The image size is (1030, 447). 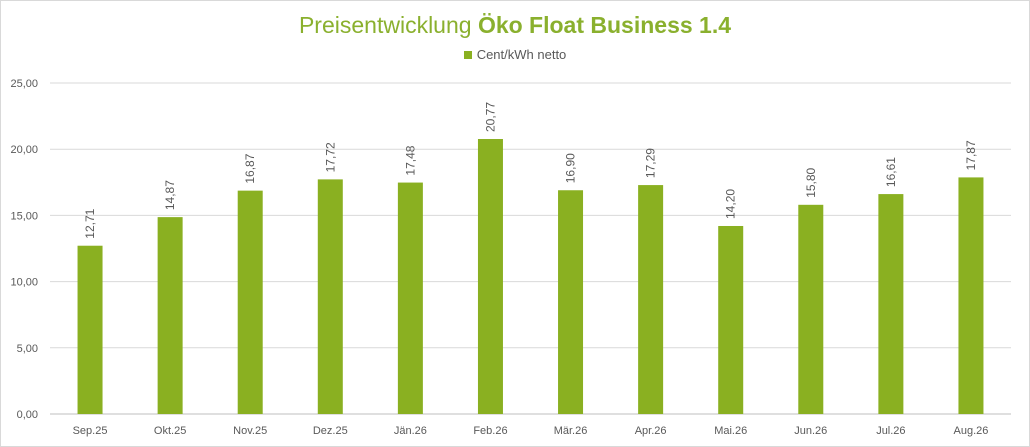 What do you see at coordinates (90, 223) in the screenshot?
I see `data-label: 12,71` at bounding box center [90, 223].